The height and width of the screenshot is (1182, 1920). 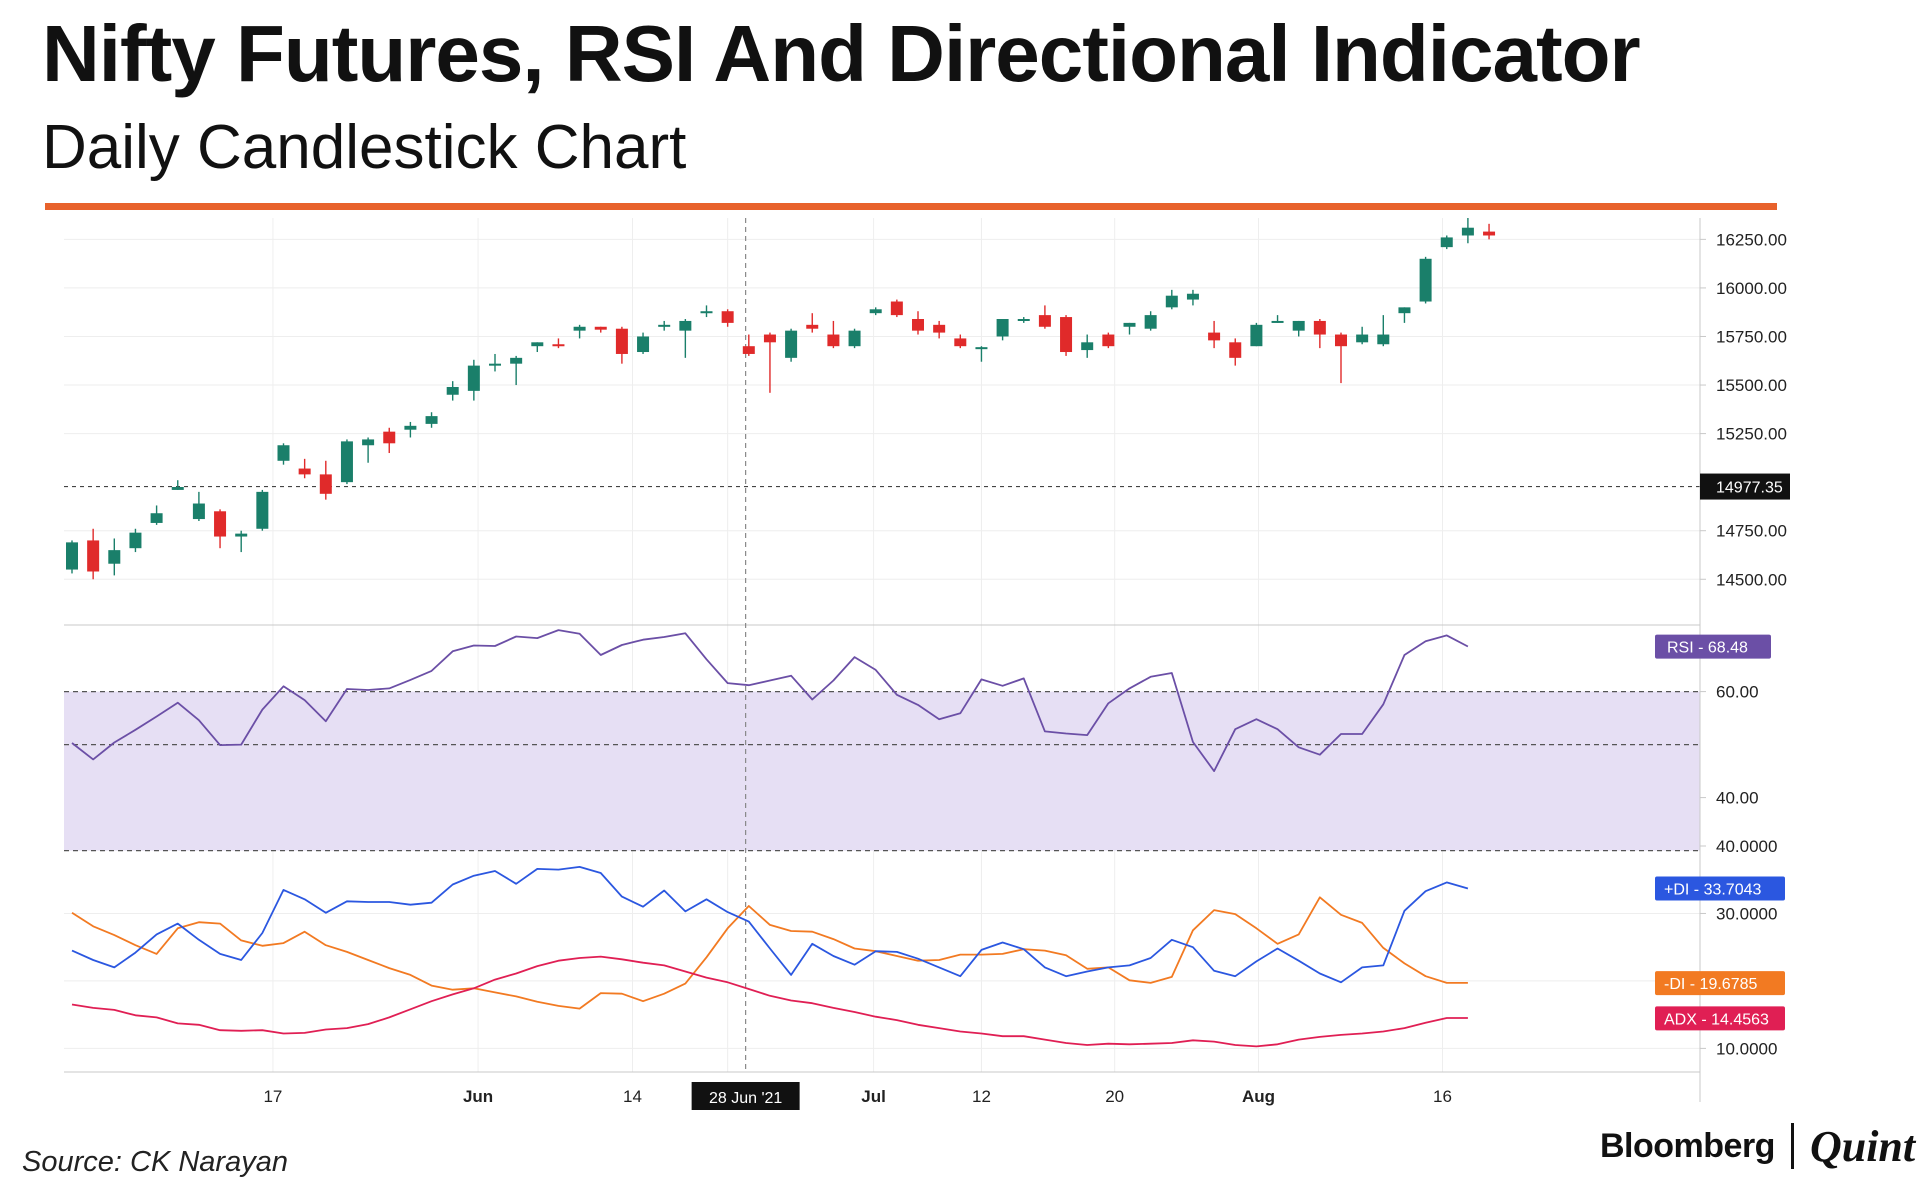 What do you see at coordinates (769, 953) in the screenshot?
I see `minus-di-line` at bounding box center [769, 953].